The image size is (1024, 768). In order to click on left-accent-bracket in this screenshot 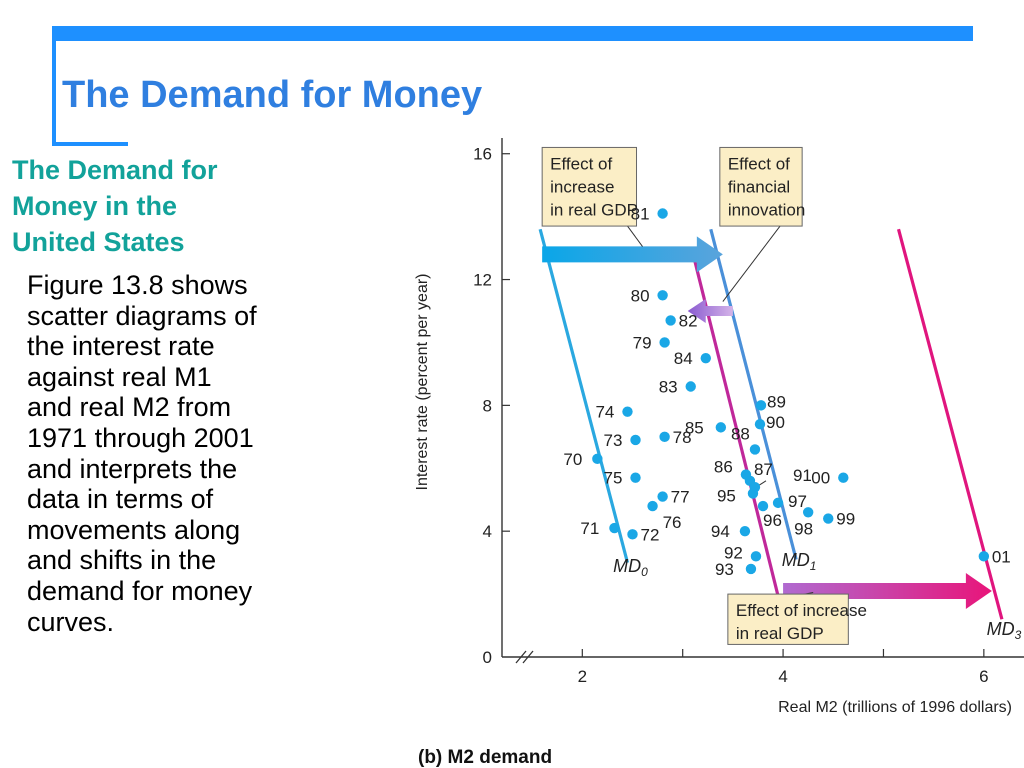, I will do `click(54, 86)`.